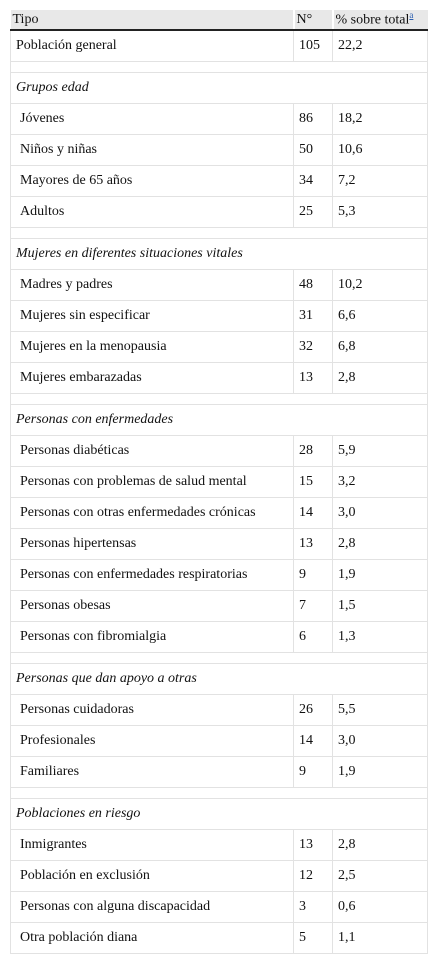  I want to click on section-title: Personas que dan apoyo a otras, so click(219, 679).